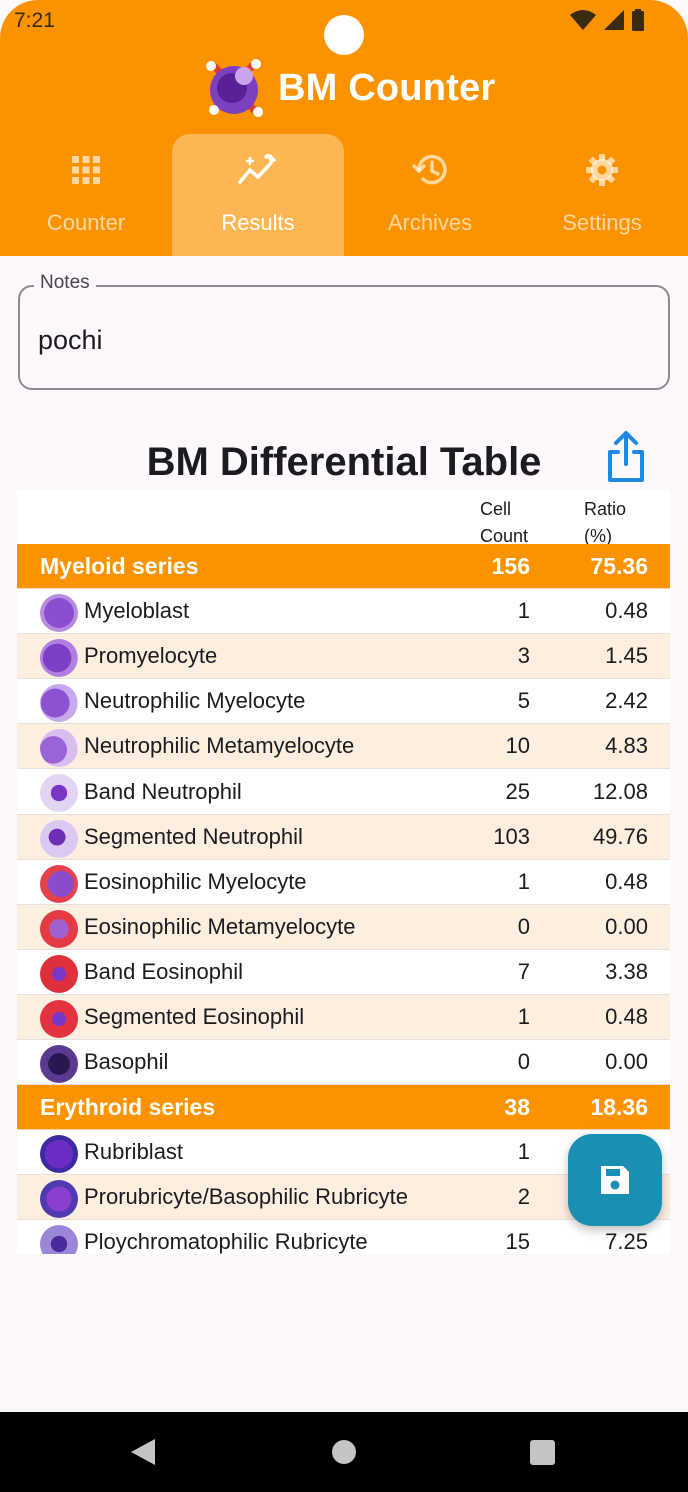 The image size is (688, 1492). What do you see at coordinates (626, 881) in the screenshot?
I see `cell-ratio: 0.48` at bounding box center [626, 881].